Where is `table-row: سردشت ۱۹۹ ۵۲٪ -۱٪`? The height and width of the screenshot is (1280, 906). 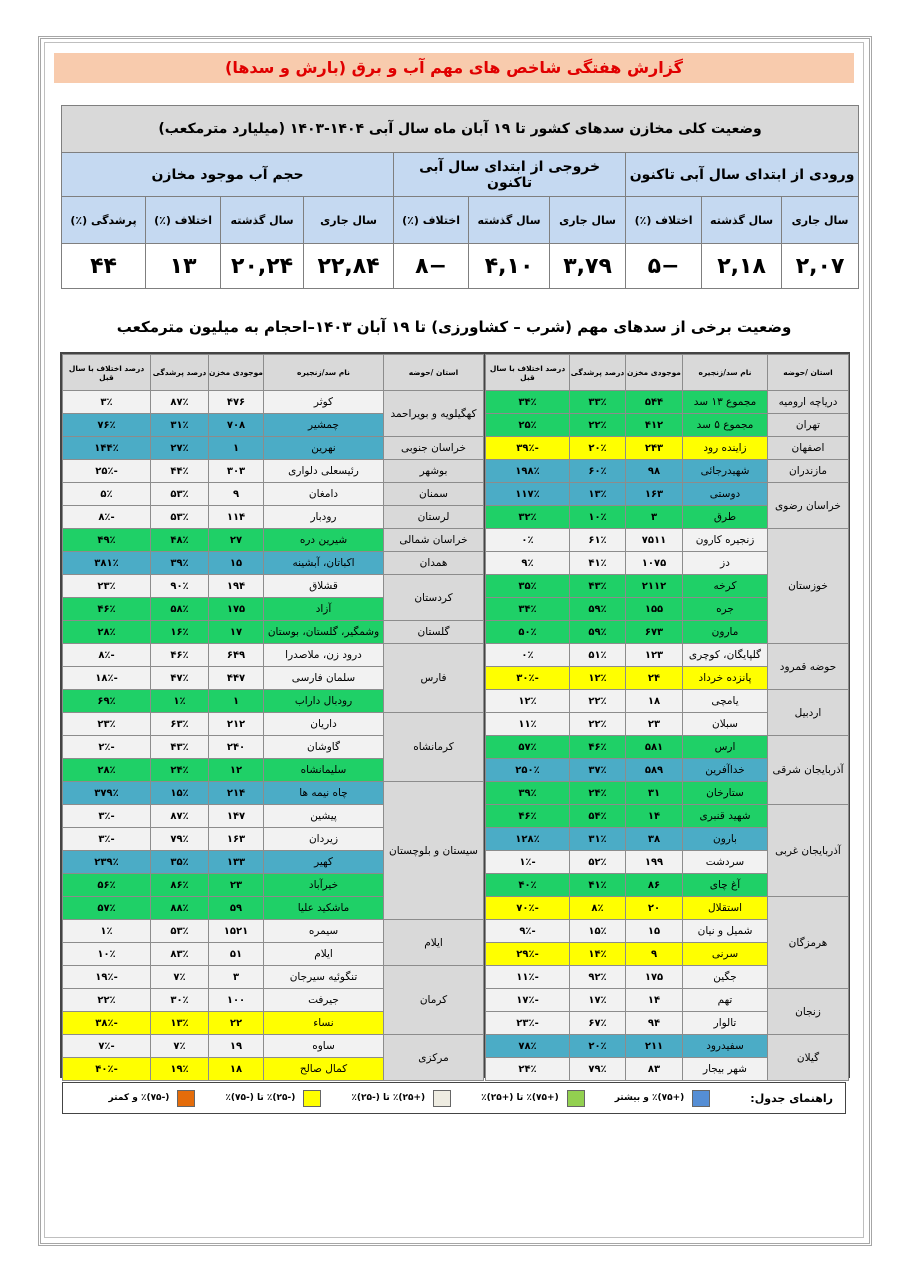 table-row: سردشت ۱۹۹ ۵۲٪ -۱٪ is located at coordinates (667, 862).